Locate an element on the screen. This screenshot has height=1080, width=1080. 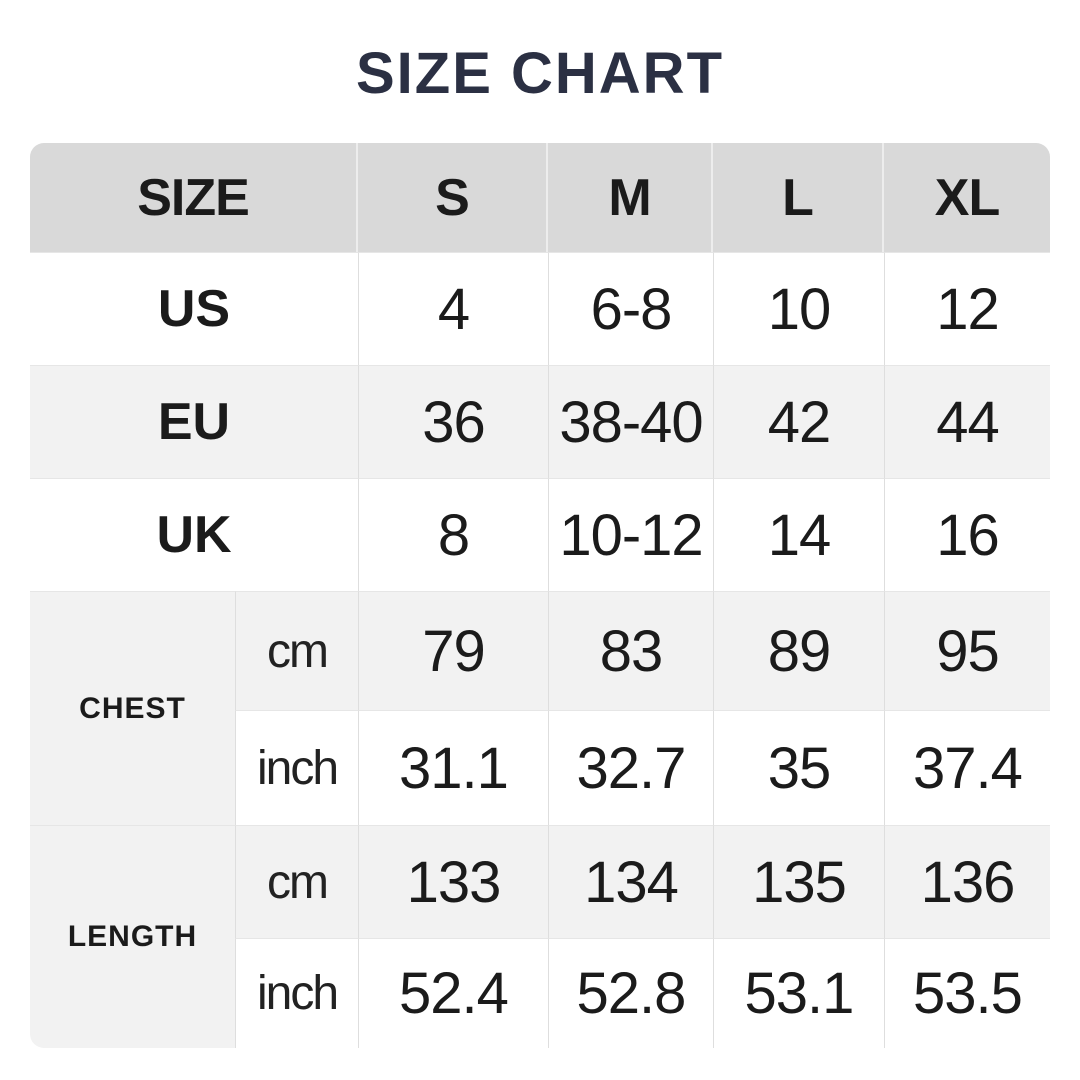
cell-uk-s: 8 is located at coordinates (453, 534).